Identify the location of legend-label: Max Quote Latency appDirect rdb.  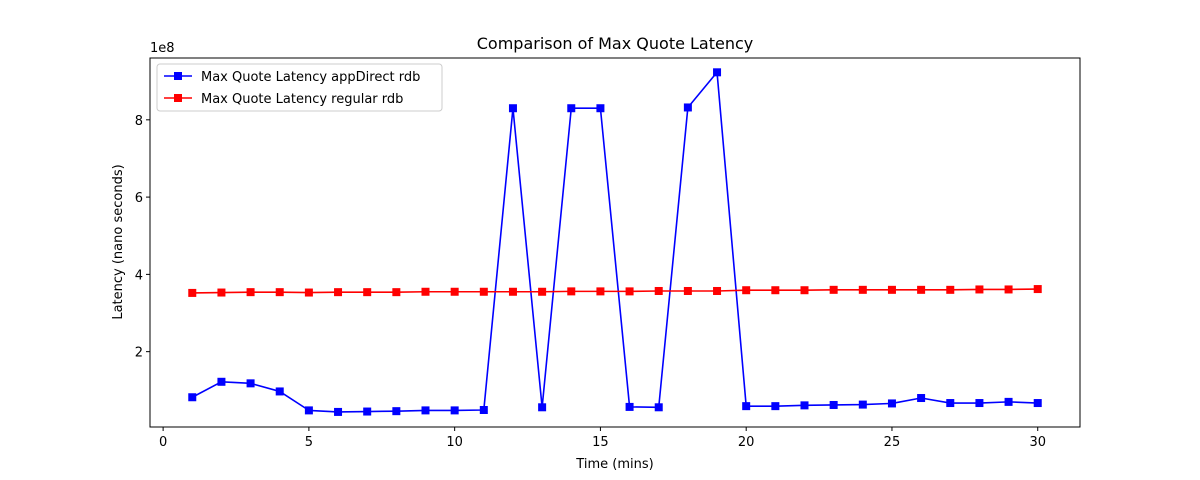
(310, 77).